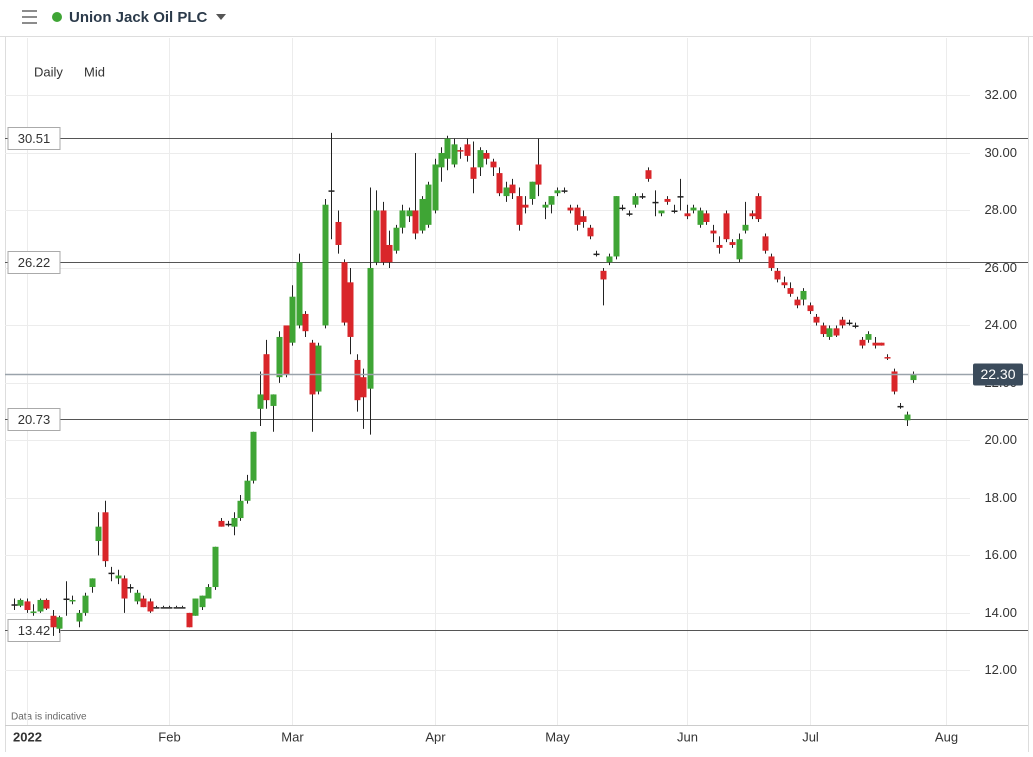 This screenshot has height=757, width=1033. I want to click on x-tick-label: May, so click(557, 736).